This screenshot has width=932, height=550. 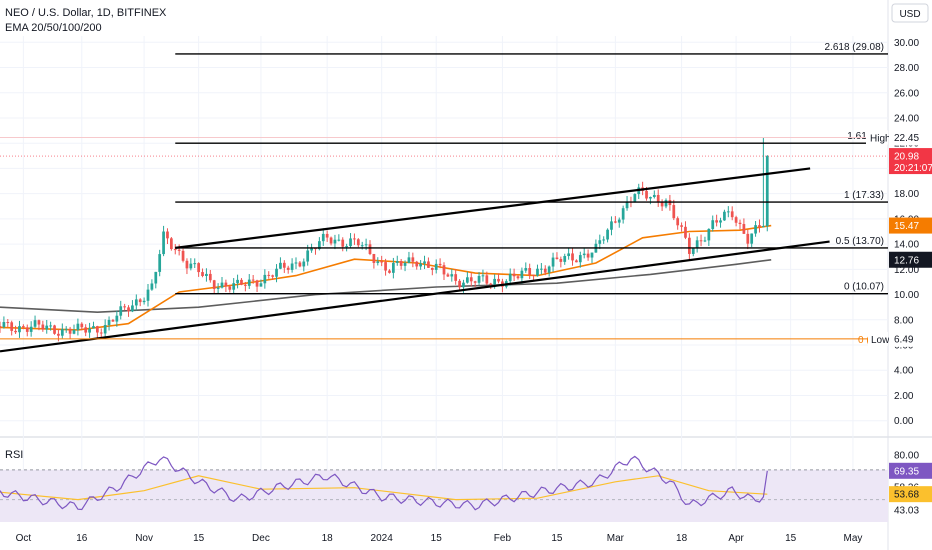 I want to click on high-tag: High, so click(x=880, y=139).